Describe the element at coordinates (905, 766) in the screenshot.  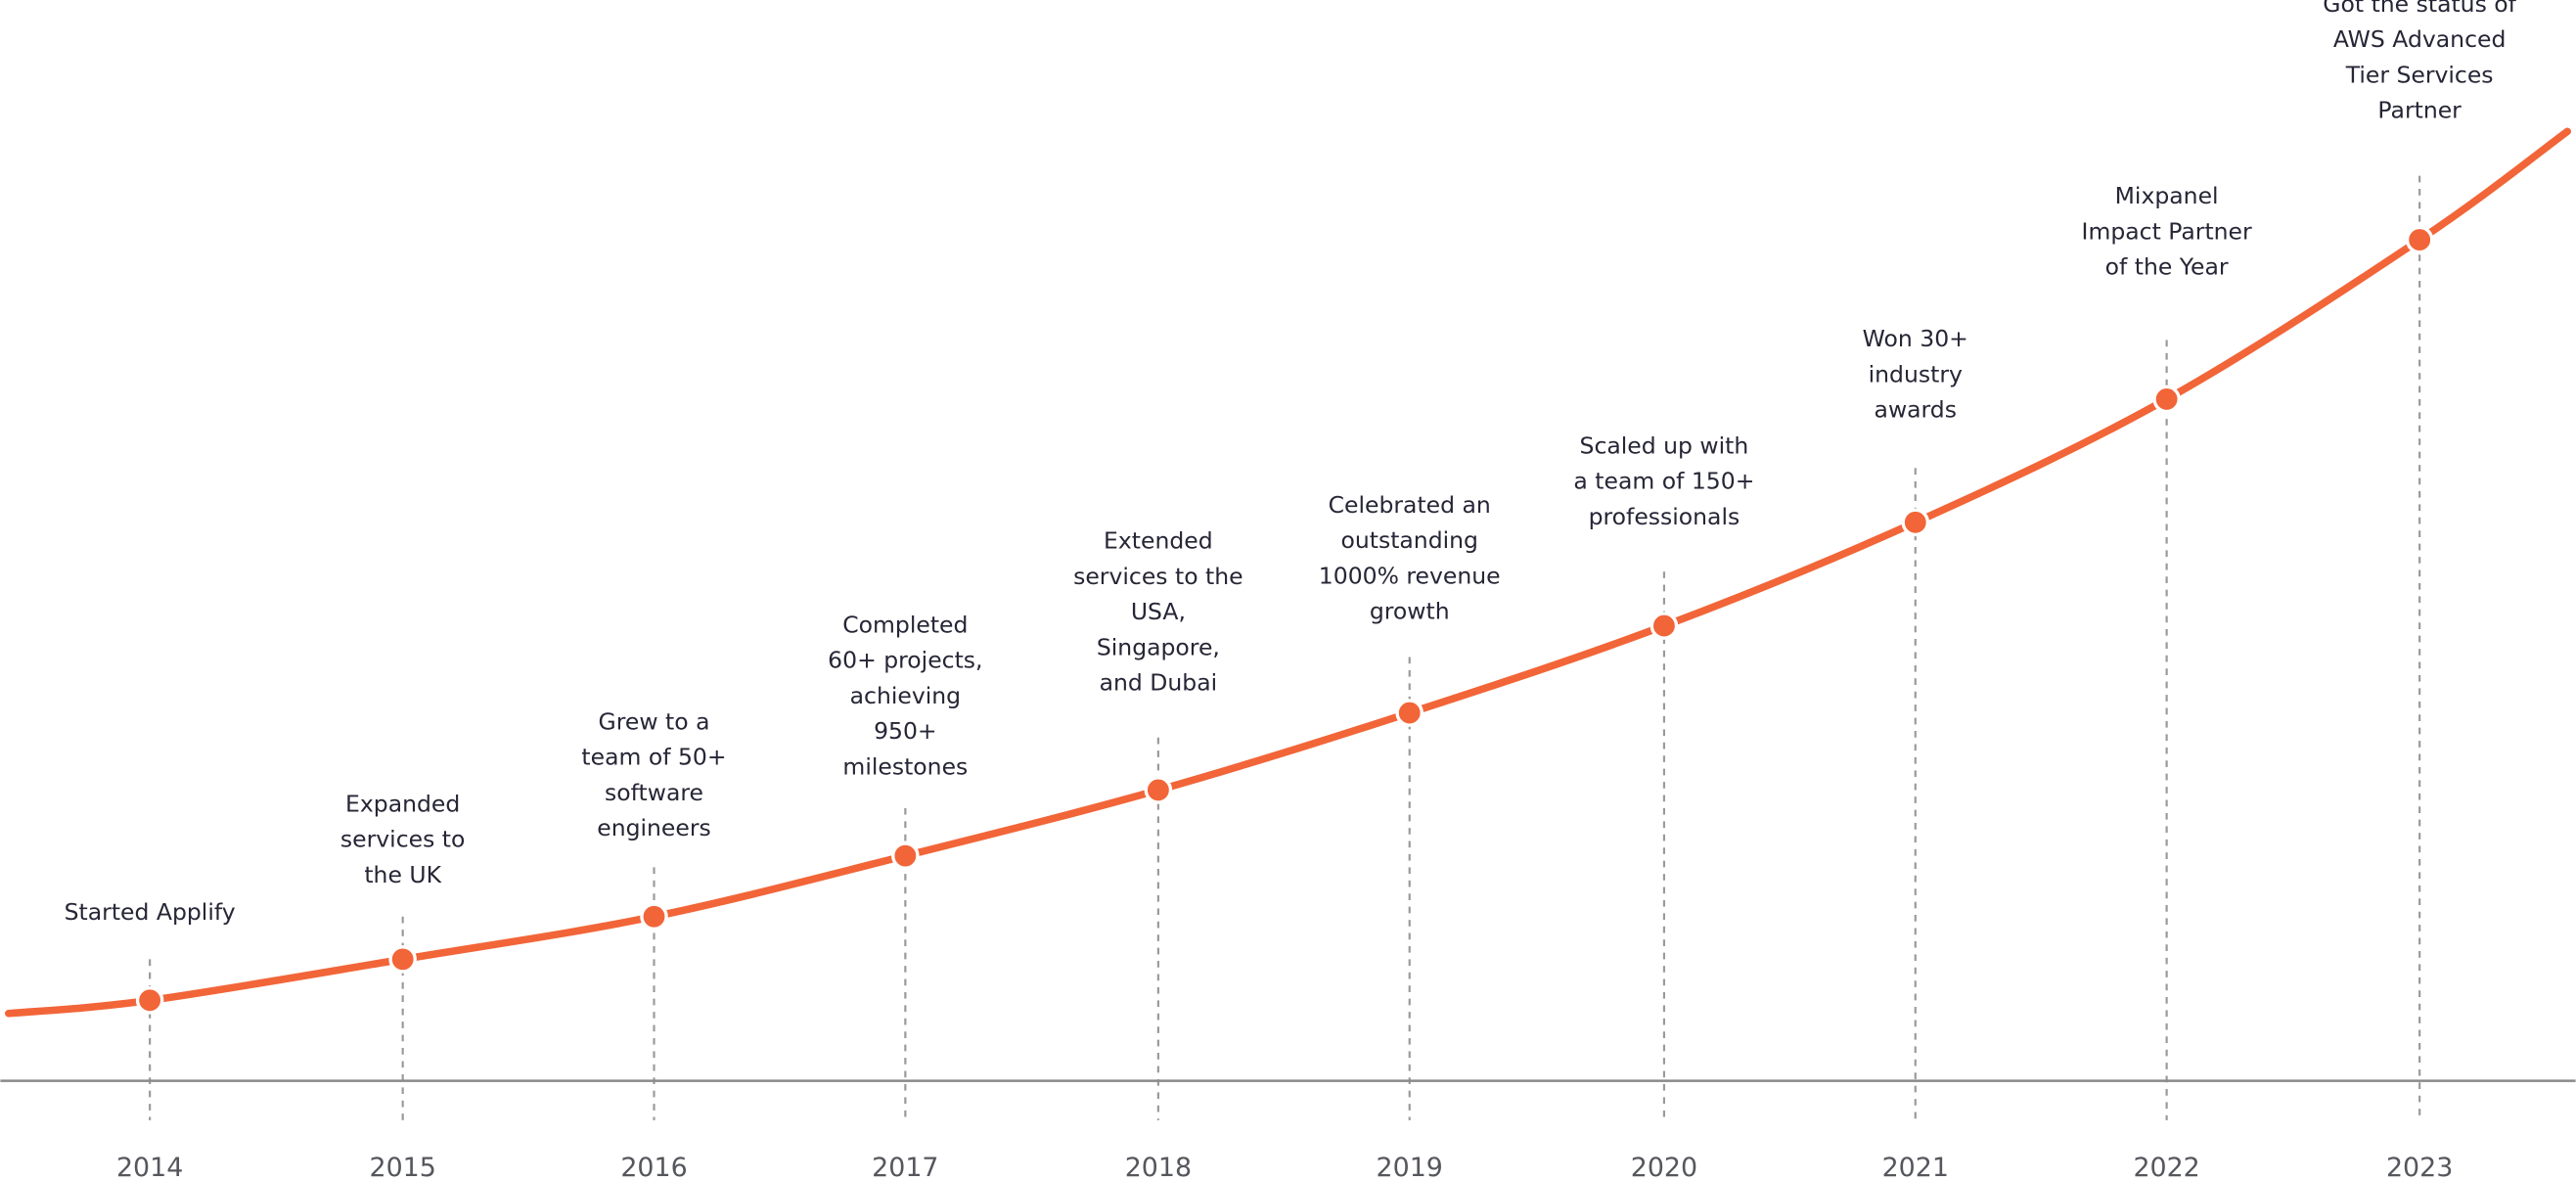
I see `milestone-label-line: milestones` at that location.